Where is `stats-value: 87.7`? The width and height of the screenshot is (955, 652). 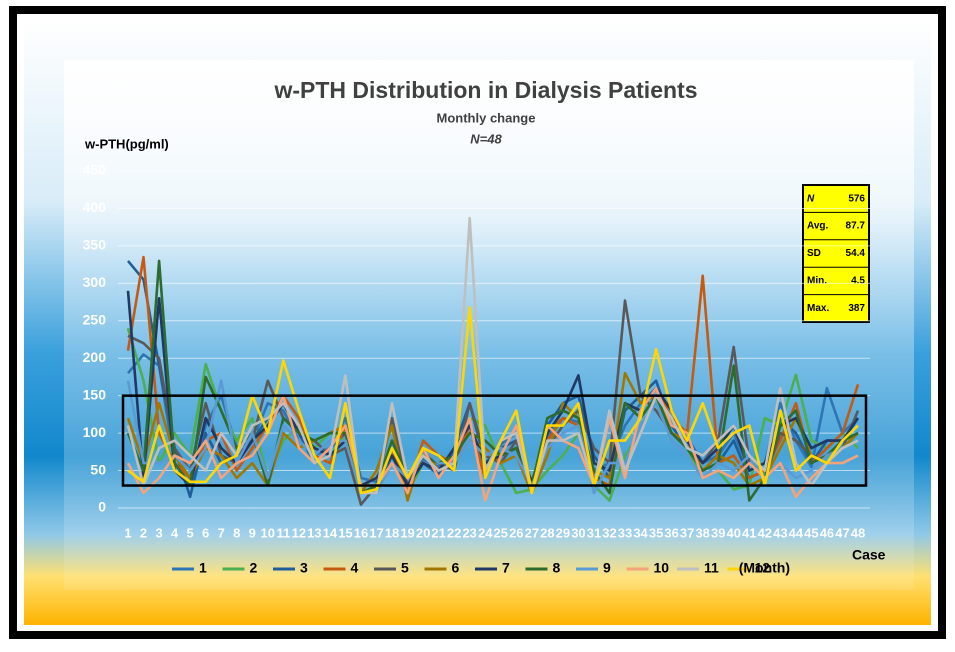
stats-value: 87.7 is located at coordinates (856, 226).